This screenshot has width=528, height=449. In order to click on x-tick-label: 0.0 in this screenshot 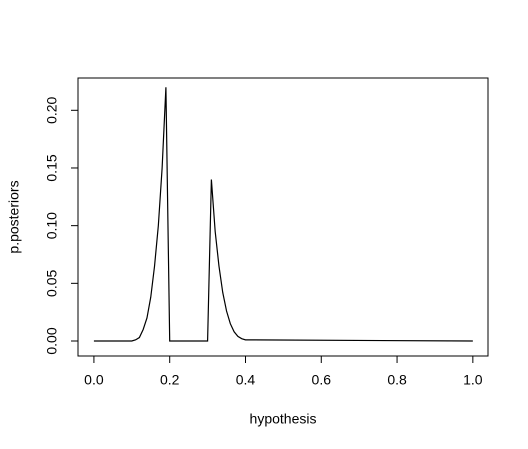, I will do `click(94, 380)`.